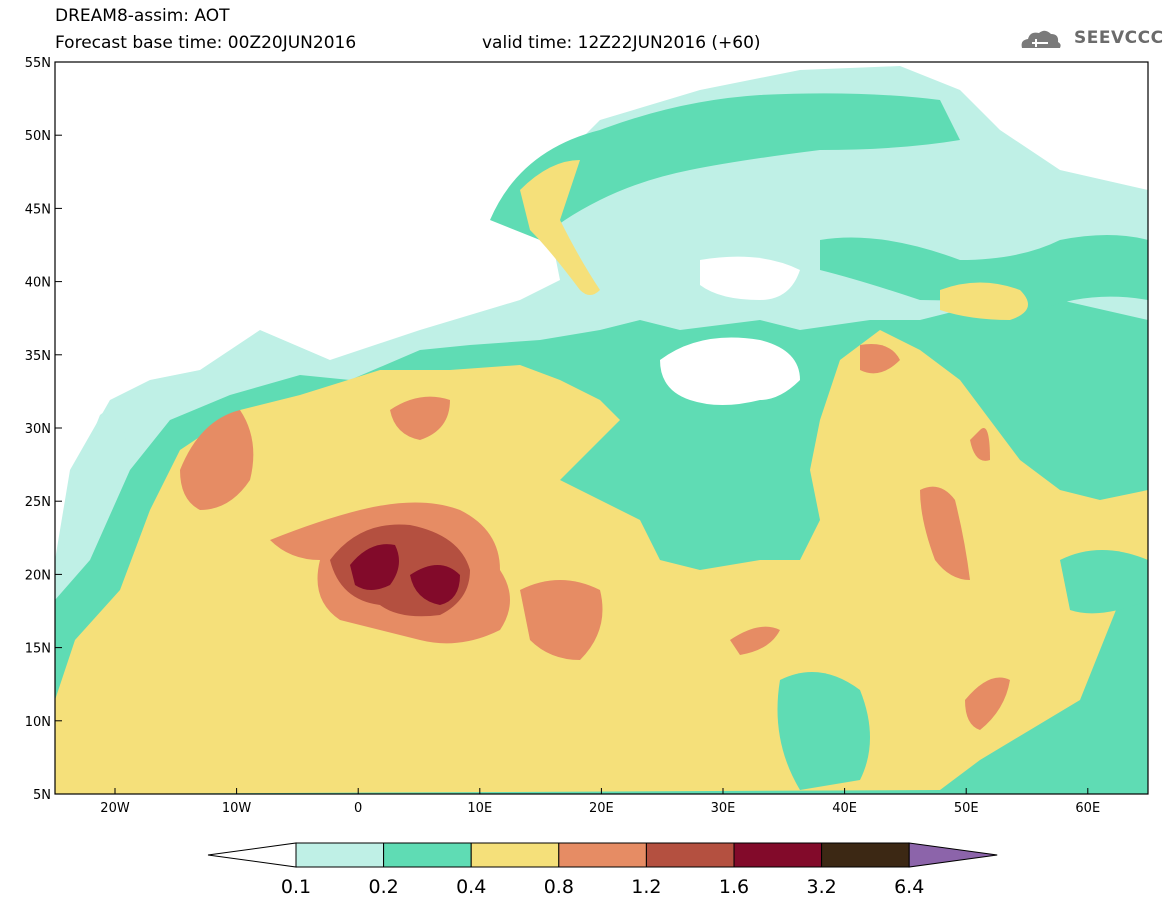  I want to click on colorbar-label: 3.2, so click(821, 887).